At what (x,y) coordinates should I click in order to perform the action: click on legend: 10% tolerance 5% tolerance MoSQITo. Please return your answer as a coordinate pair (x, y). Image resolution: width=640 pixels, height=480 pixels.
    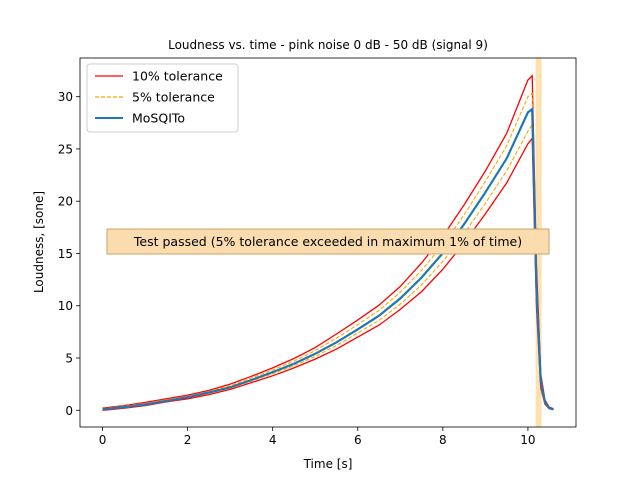
    Looking at the image, I should click on (162, 98).